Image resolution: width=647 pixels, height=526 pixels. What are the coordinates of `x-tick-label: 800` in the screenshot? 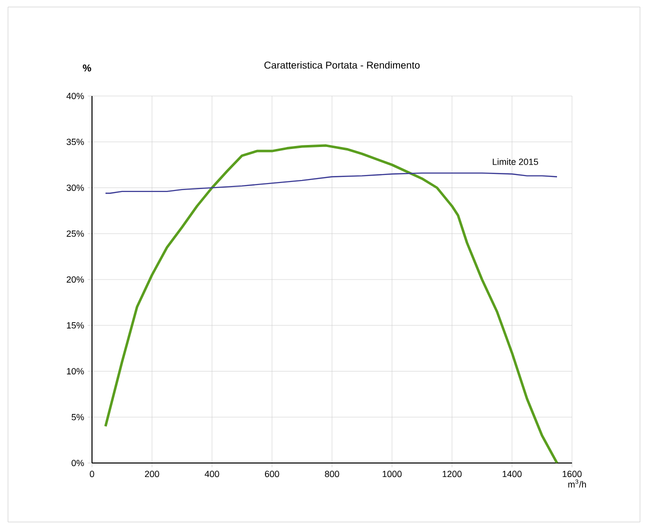 It's located at (332, 474).